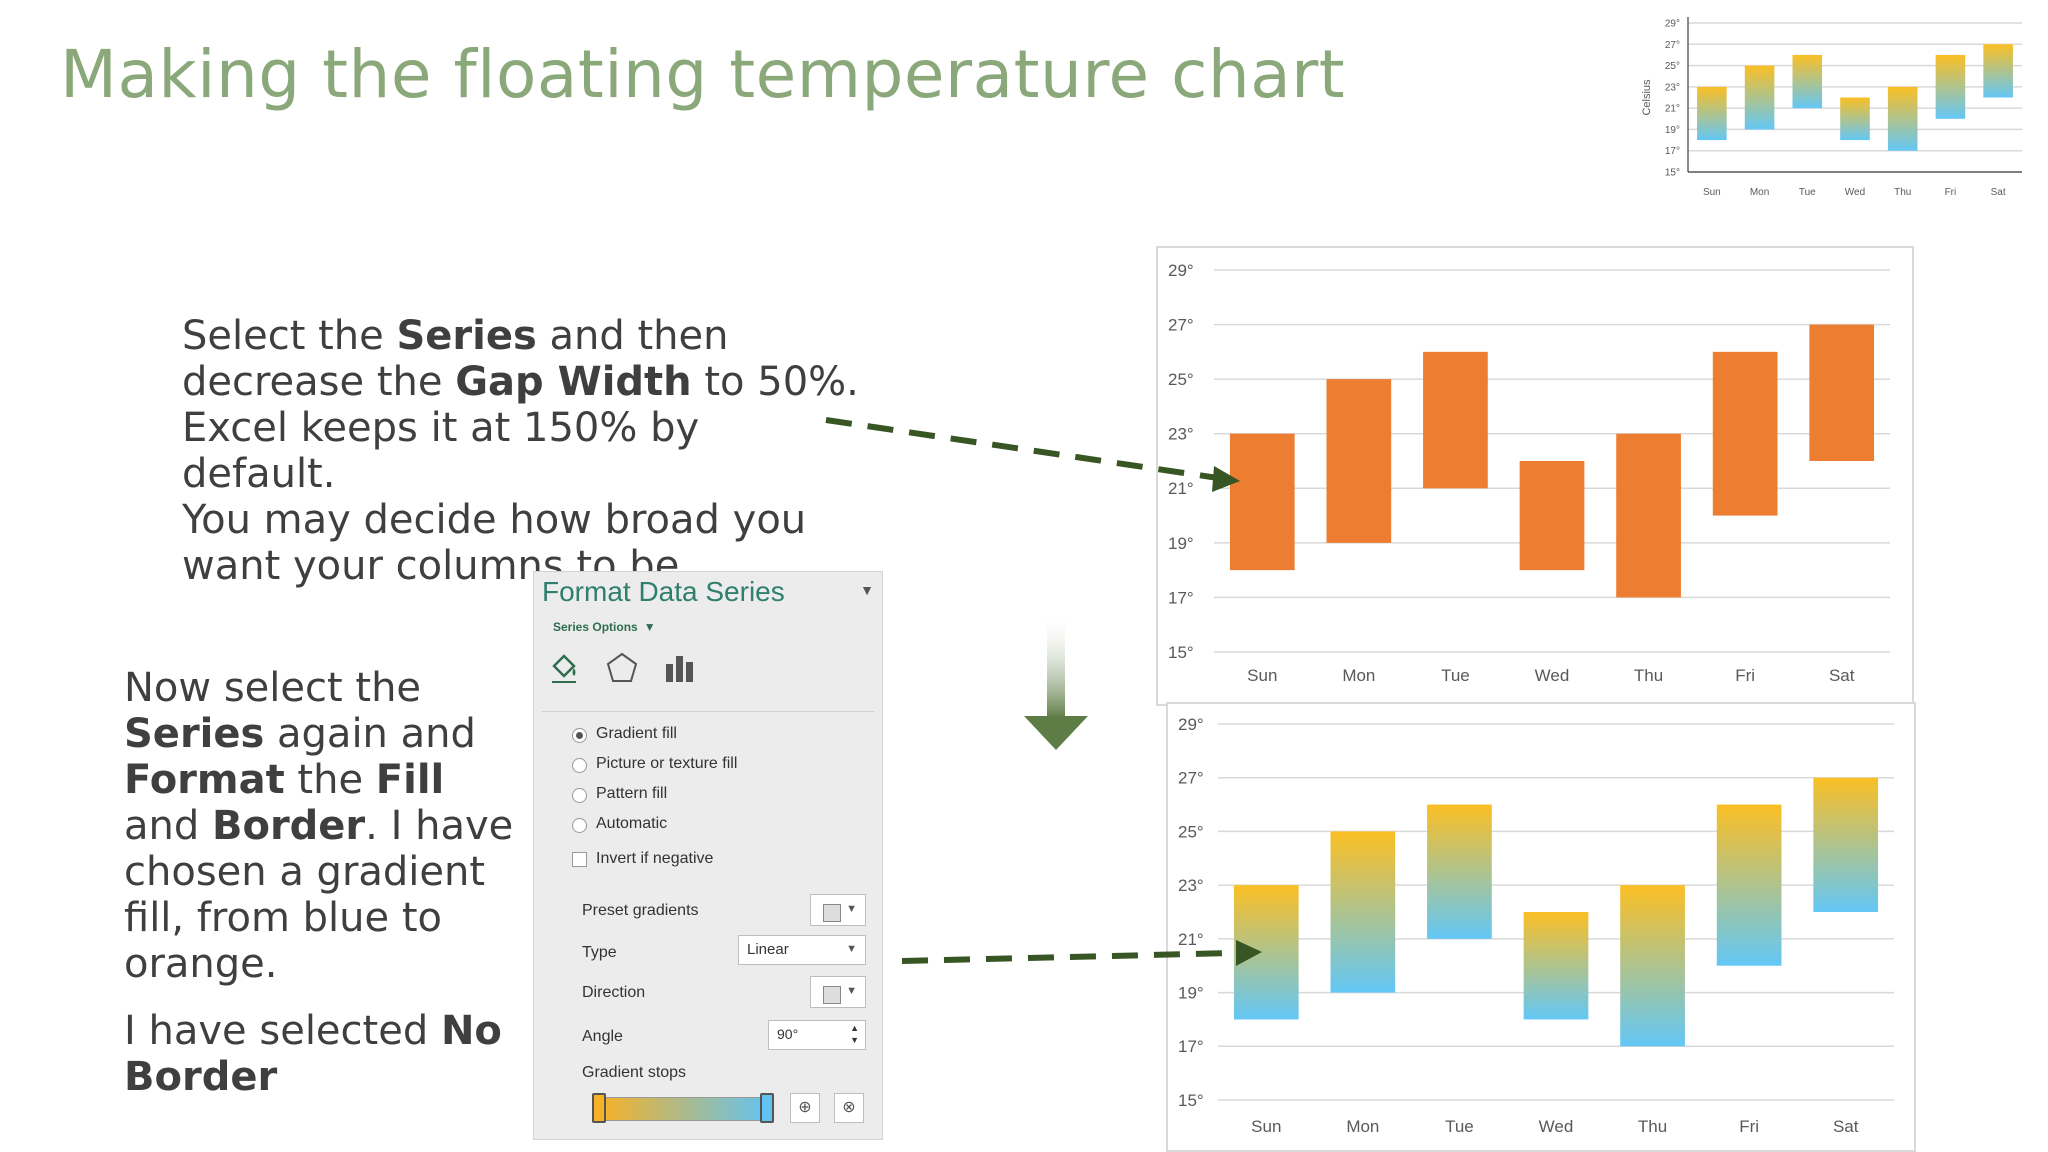  What do you see at coordinates (817, 1035) in the screenshot?
I see `angle-spinner: 90° ▲ ▼` at bounding box center [817, 1035].